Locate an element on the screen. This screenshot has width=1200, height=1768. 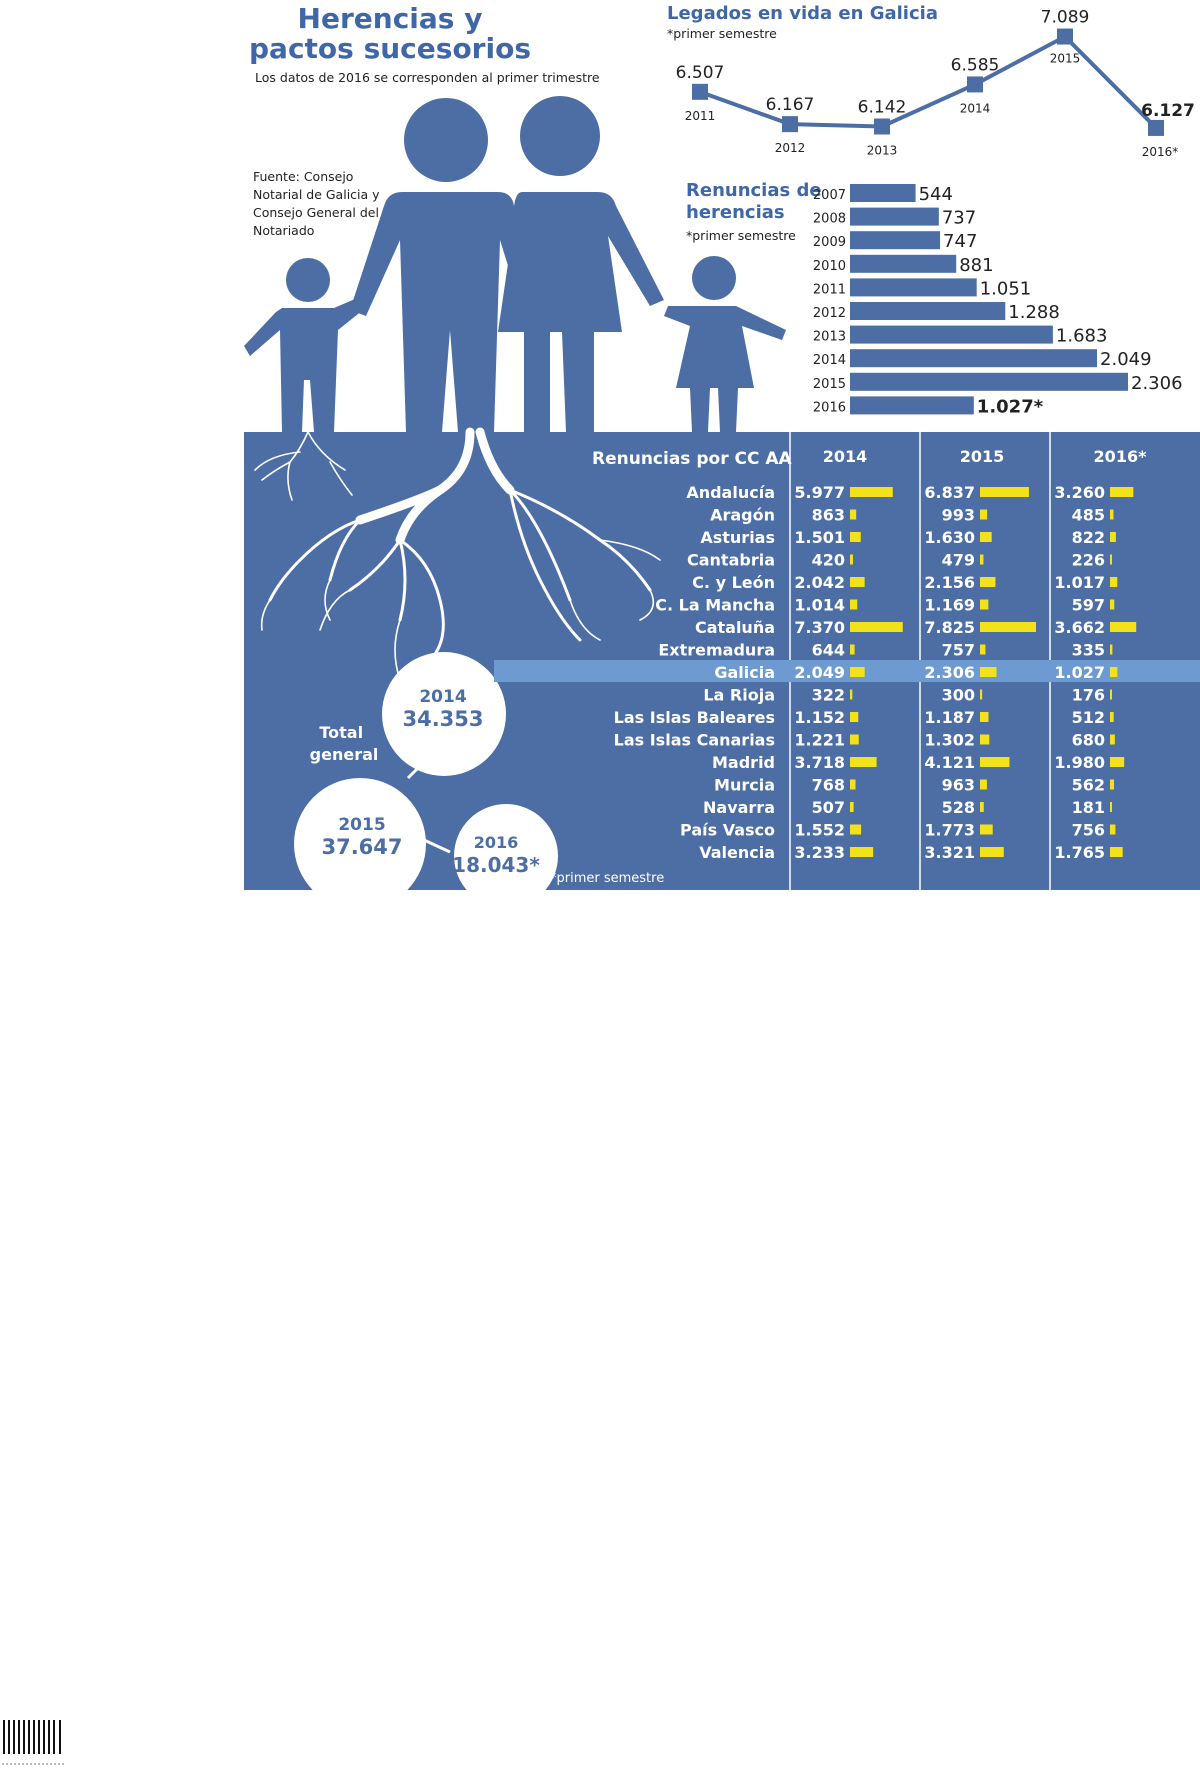
total-2014-value: 34.353 is located at coordinates (442, 719).